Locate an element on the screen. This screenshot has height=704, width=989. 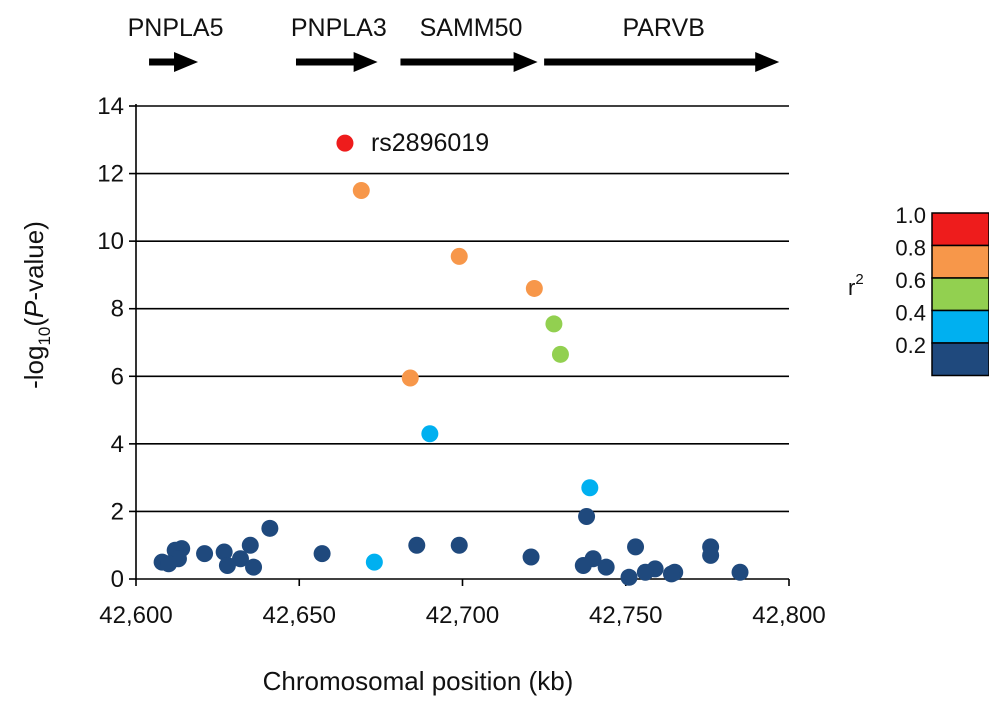
legend-title-base: r is located at coordinates (851, 287).